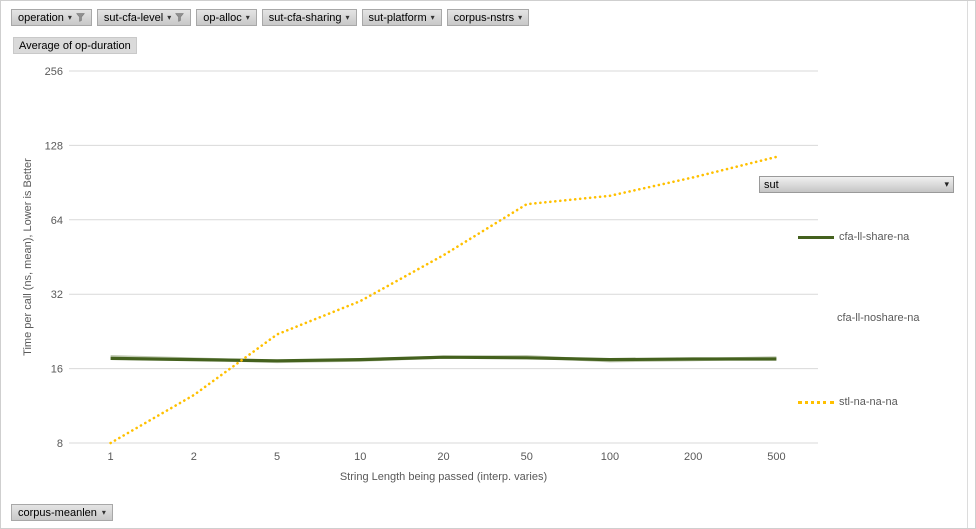 This screenshot has height=529, width=976. I want to click on x-tick-label: 5, so click(277, 457).